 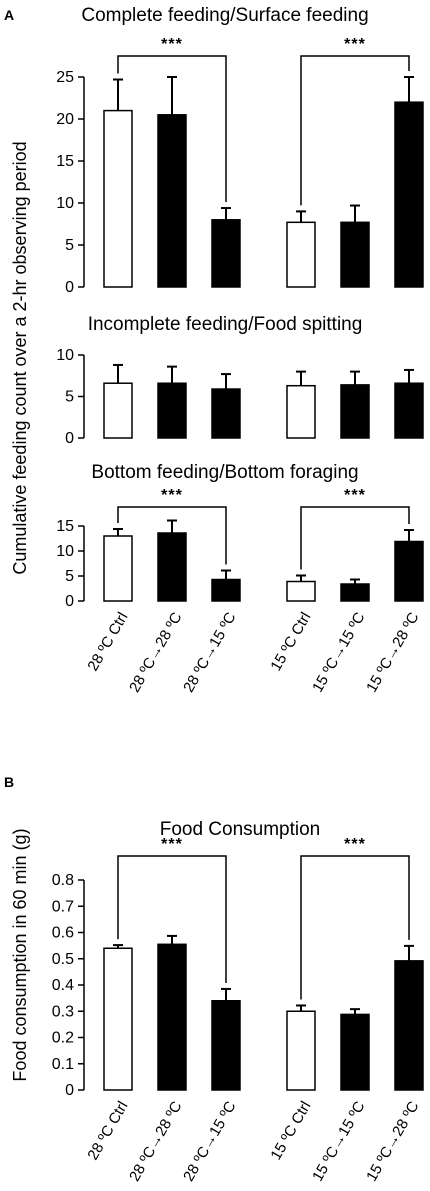 I want to click on y-tick-label: 25, so click(x=65, y=77).